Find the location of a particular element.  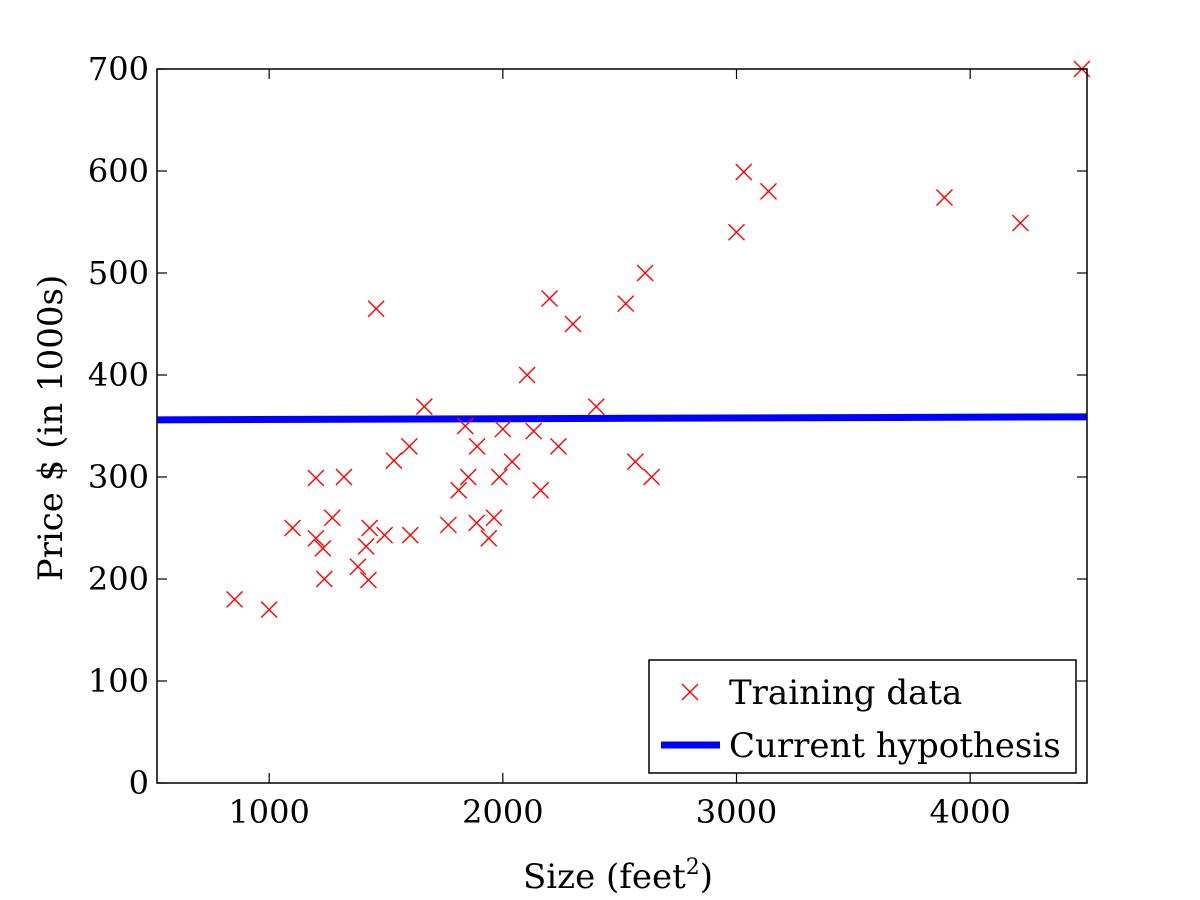

legend-hypothesis-label: Current hypothesis is located at coordinates (895, 746).